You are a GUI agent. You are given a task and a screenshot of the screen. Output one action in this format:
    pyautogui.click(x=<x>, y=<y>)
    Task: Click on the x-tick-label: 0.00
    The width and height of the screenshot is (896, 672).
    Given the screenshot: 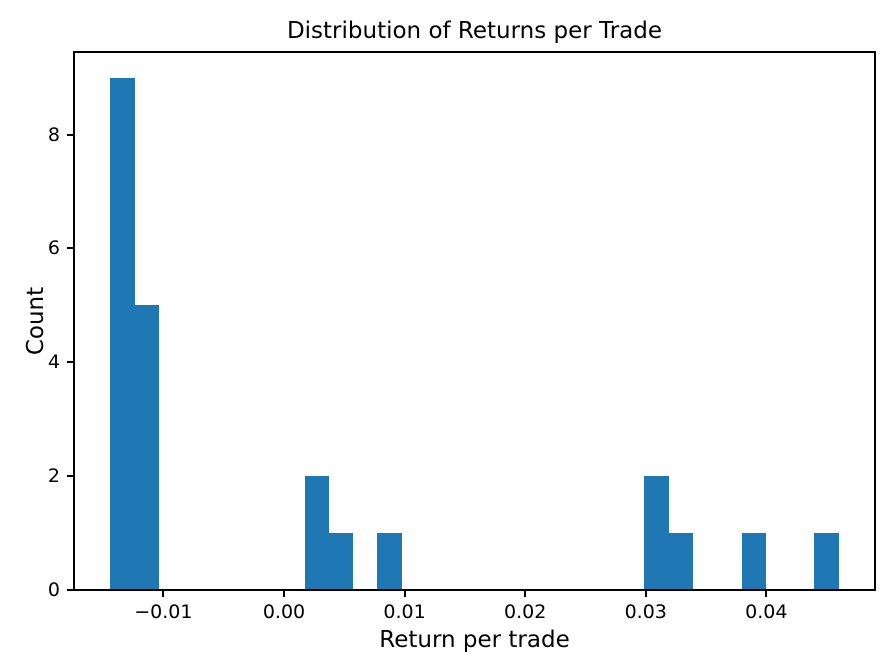 What is the action you would take?
    pyautogui.click(x=284, y=612)
    